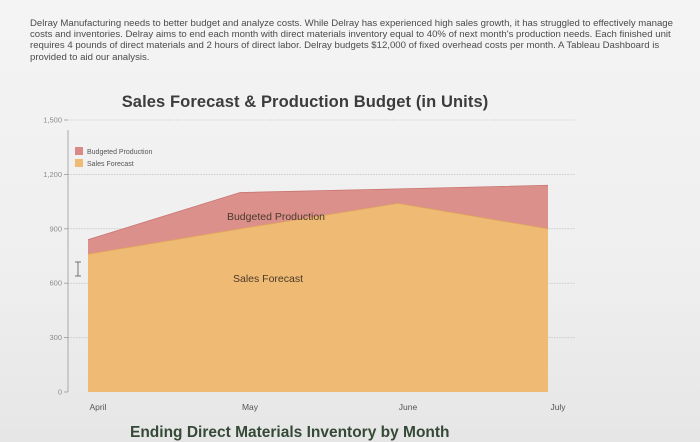  Describe the element at coordinates (78, 269) in the screenshot. I see `text-cursor-icon` at that location.